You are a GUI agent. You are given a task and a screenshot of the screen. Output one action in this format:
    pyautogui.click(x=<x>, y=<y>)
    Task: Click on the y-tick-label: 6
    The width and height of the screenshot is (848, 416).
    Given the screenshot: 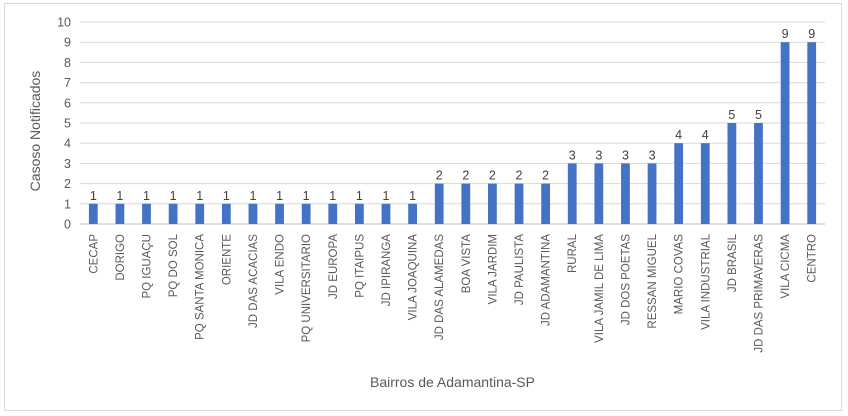 What is the action you would take?
    pyautogui.click(x=67, y=103)
    